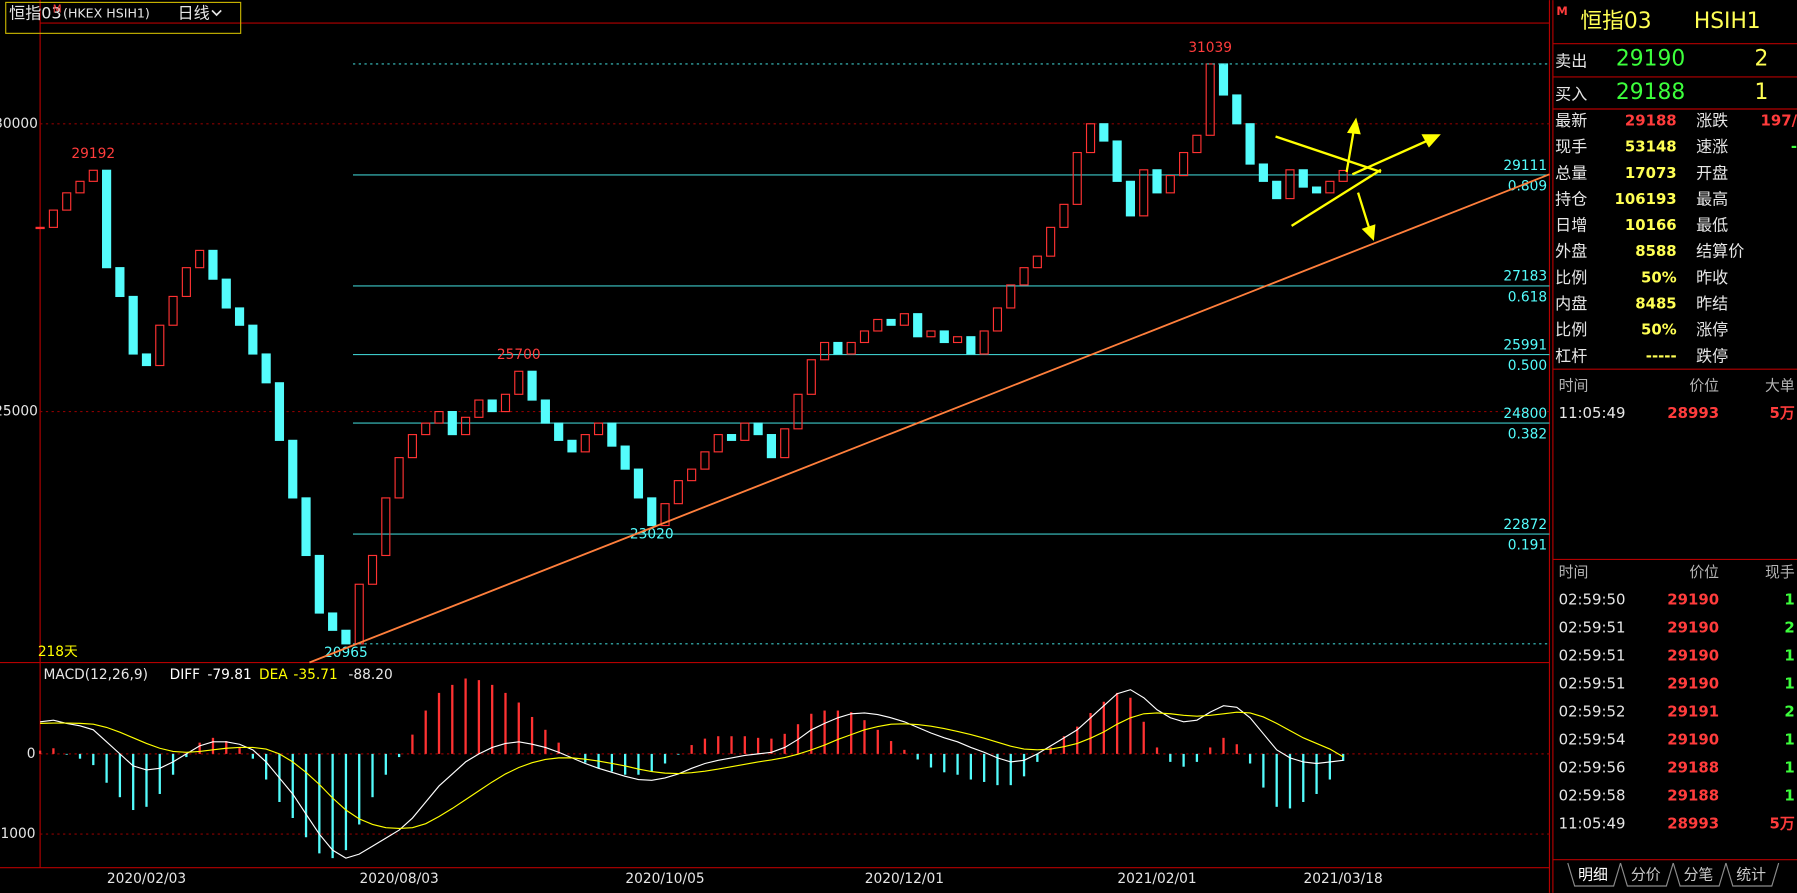  What do you see at coordinates (1571, 303) in the screenshot?
I see `stat-label: 内盘` at bounding box center [1571, 303].